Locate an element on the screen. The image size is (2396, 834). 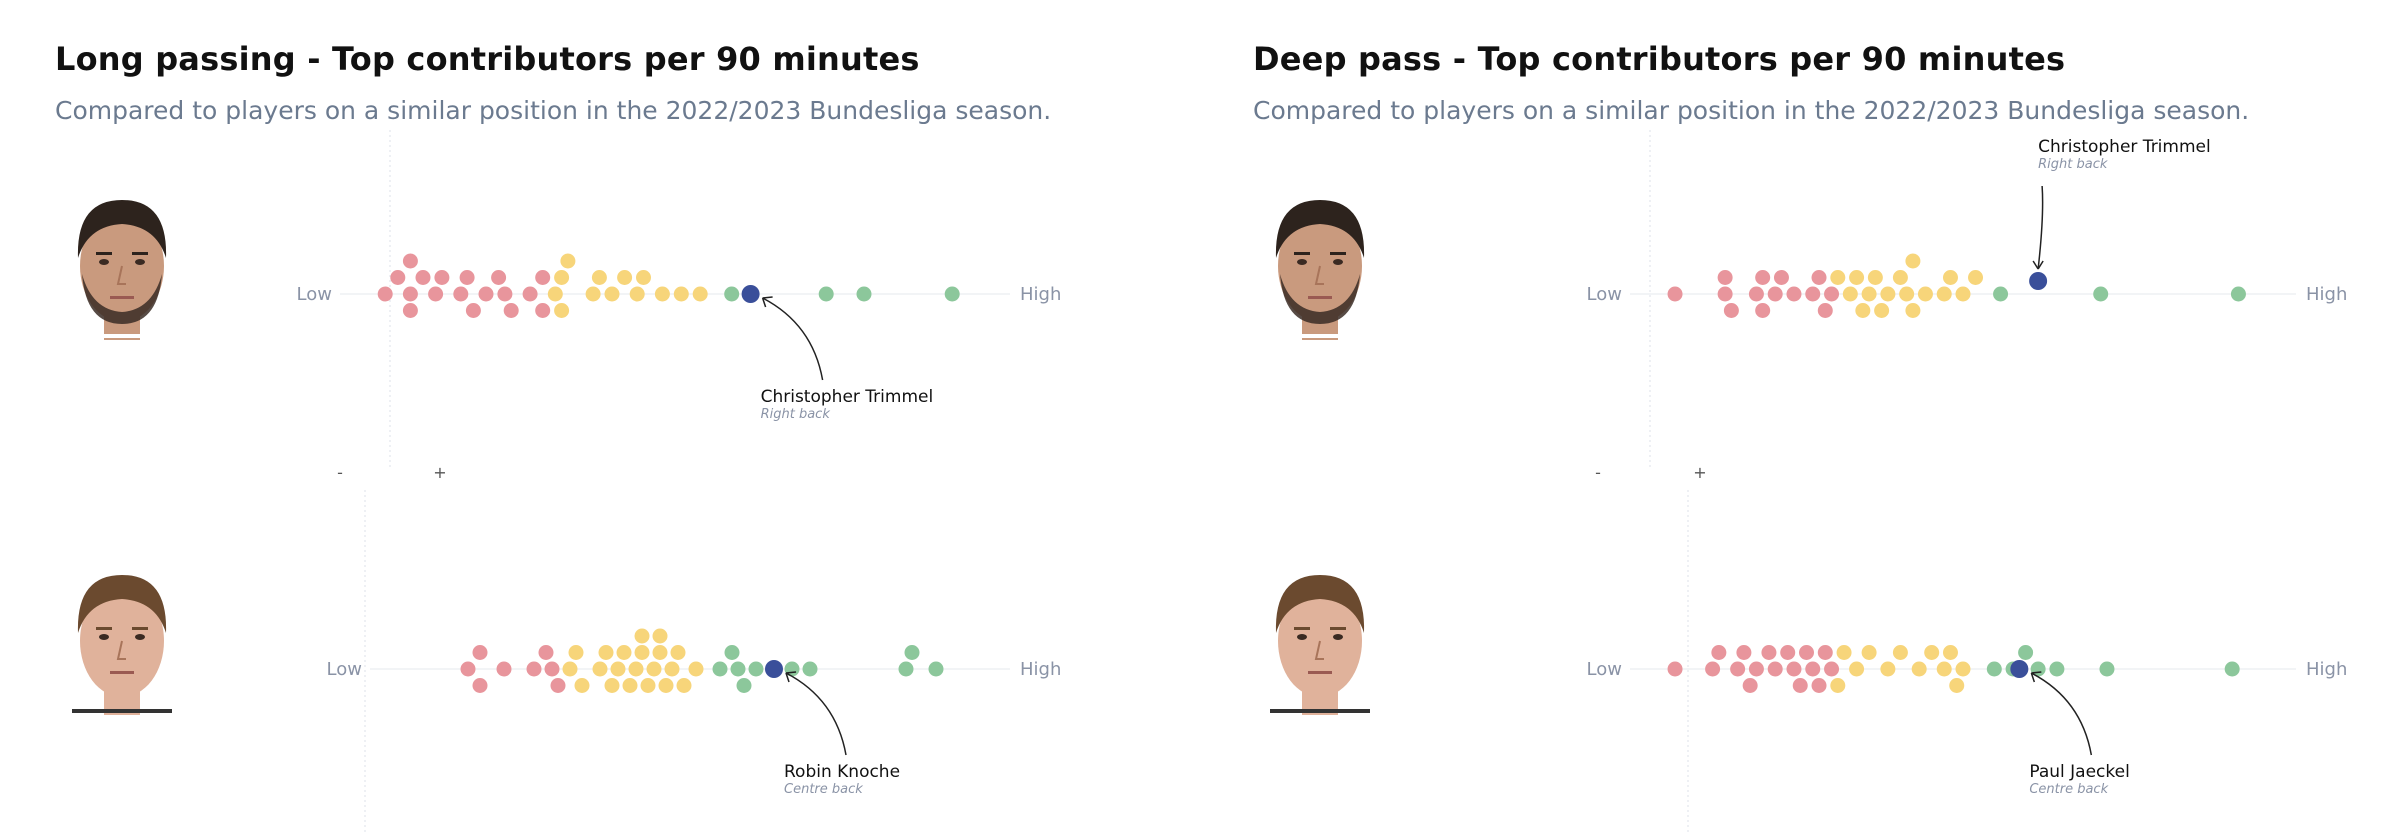
annotation-player-name: Paul Jaeckel is located at coordinates (2079, 772).